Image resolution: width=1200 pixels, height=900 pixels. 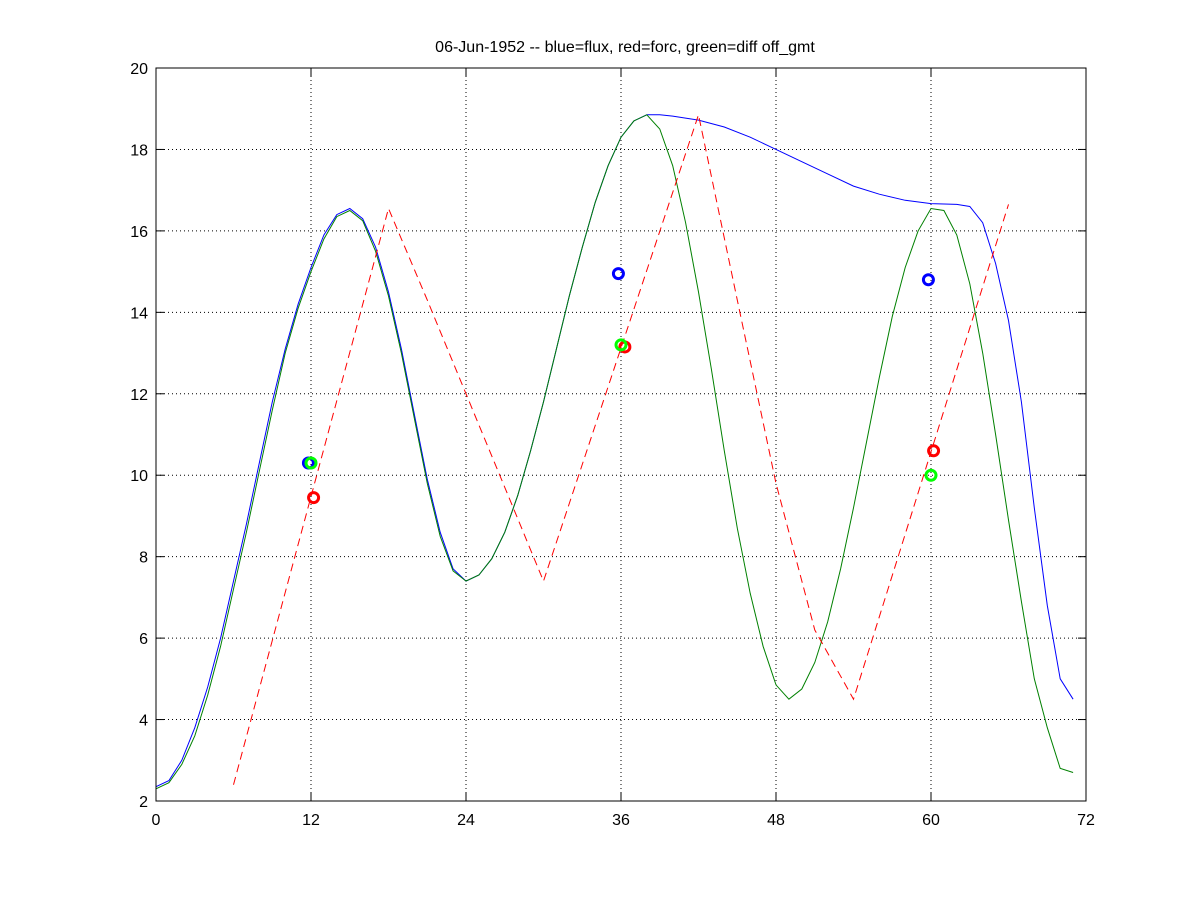 I want to click on y-tick-label: 16, so click(x=139, y=232).